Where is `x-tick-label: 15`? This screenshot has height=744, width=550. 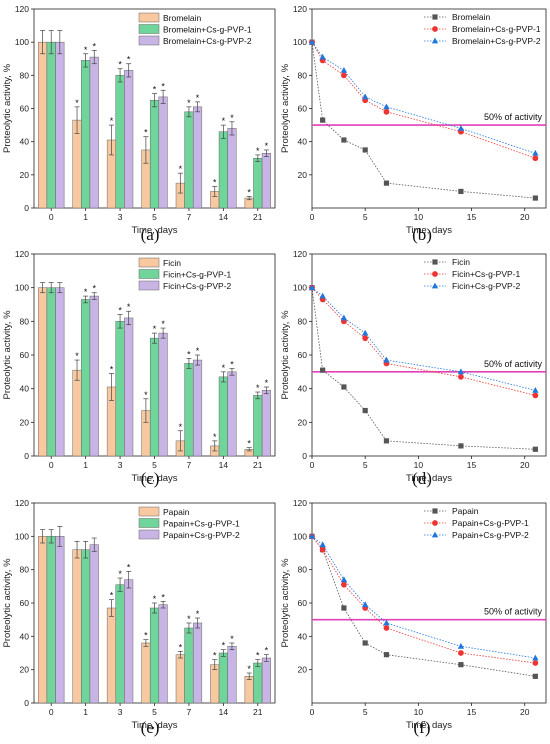 x-tick-label: 15 is located at coordinates (472, 465).